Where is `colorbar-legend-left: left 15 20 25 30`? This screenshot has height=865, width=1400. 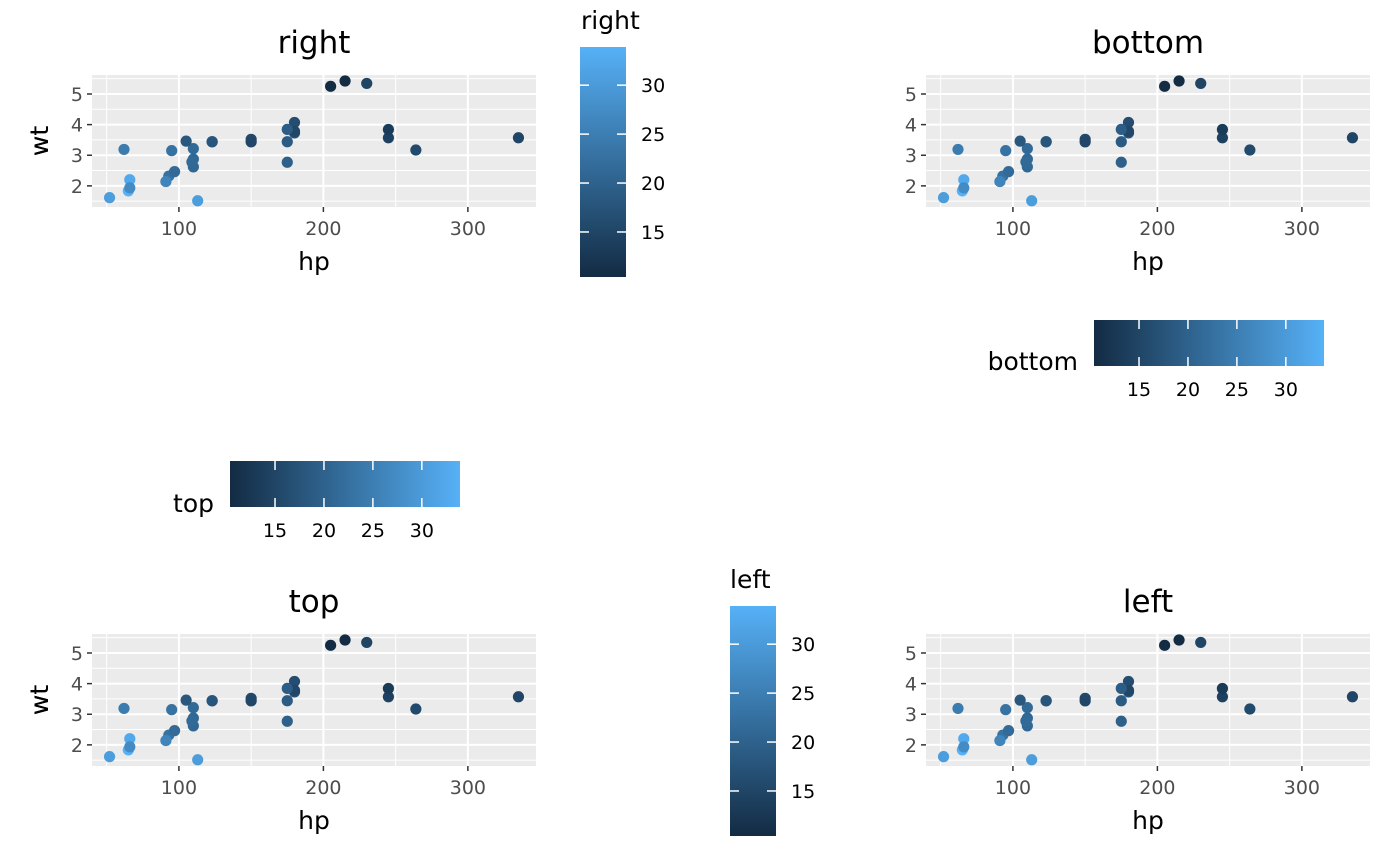
colorbar-legend-left: left 15 20 25 30 is located at coordinates (772, 700).